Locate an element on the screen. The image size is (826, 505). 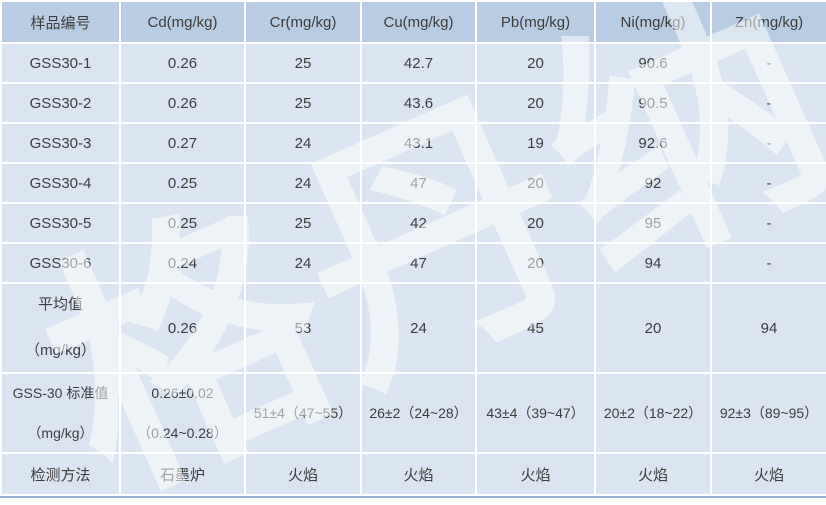
average-label-line2: （mg/kg） is located at coordinates (60, 350).